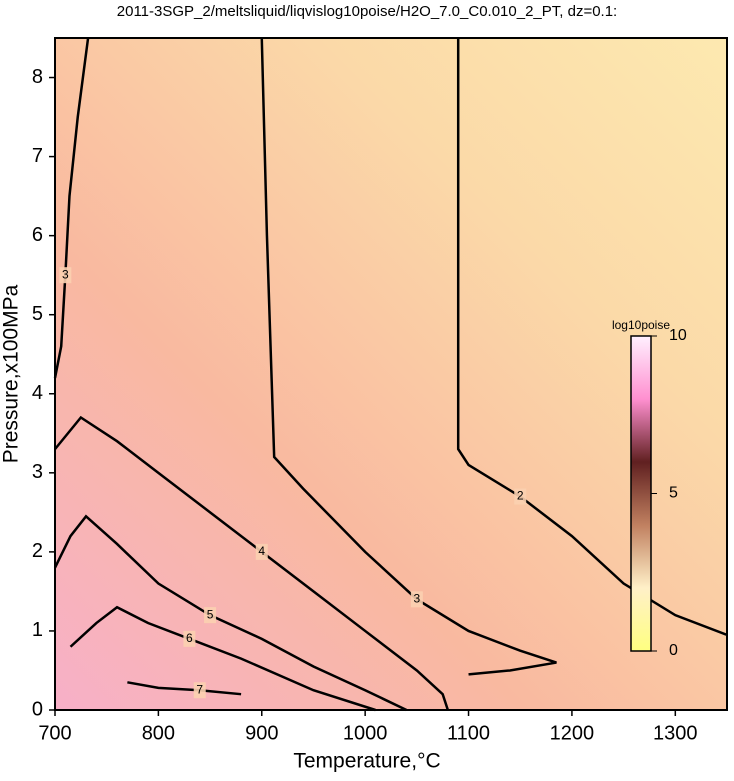 The image size is (734, 781). What do you see at coordinates (675, 733) in the screenshot?
I see `x-tick-label: 1300` at bounding box center [675, 733].